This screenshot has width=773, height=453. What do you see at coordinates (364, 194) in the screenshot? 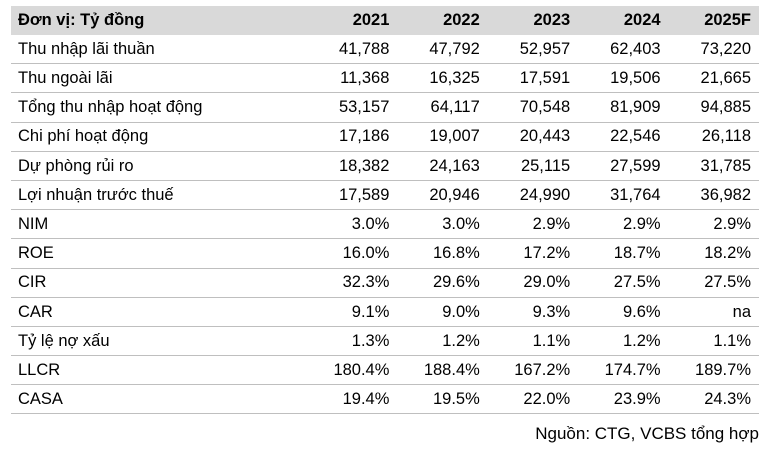
I see `table-cell: 17,589` at bounding box center [364, 194].